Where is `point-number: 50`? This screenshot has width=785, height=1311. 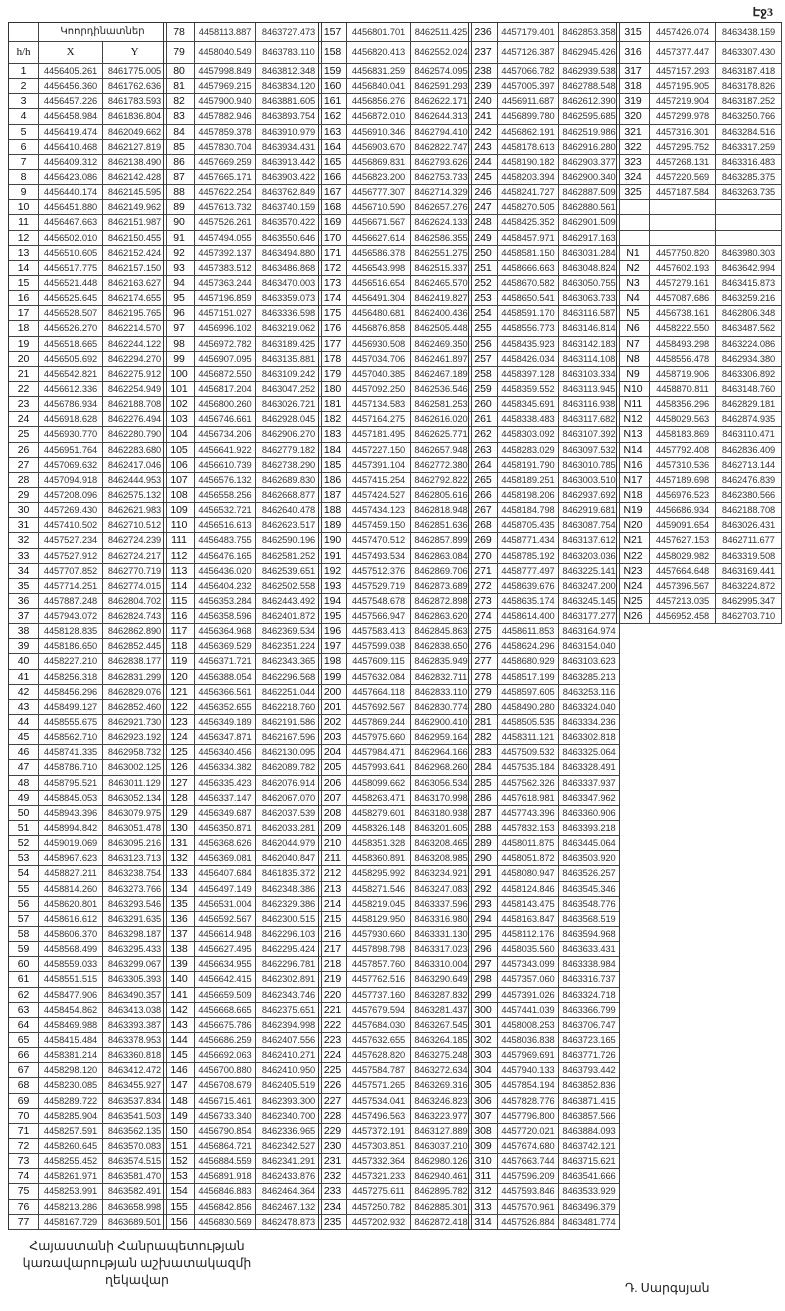 point-number: 50 is located at coordinates (24, 813).